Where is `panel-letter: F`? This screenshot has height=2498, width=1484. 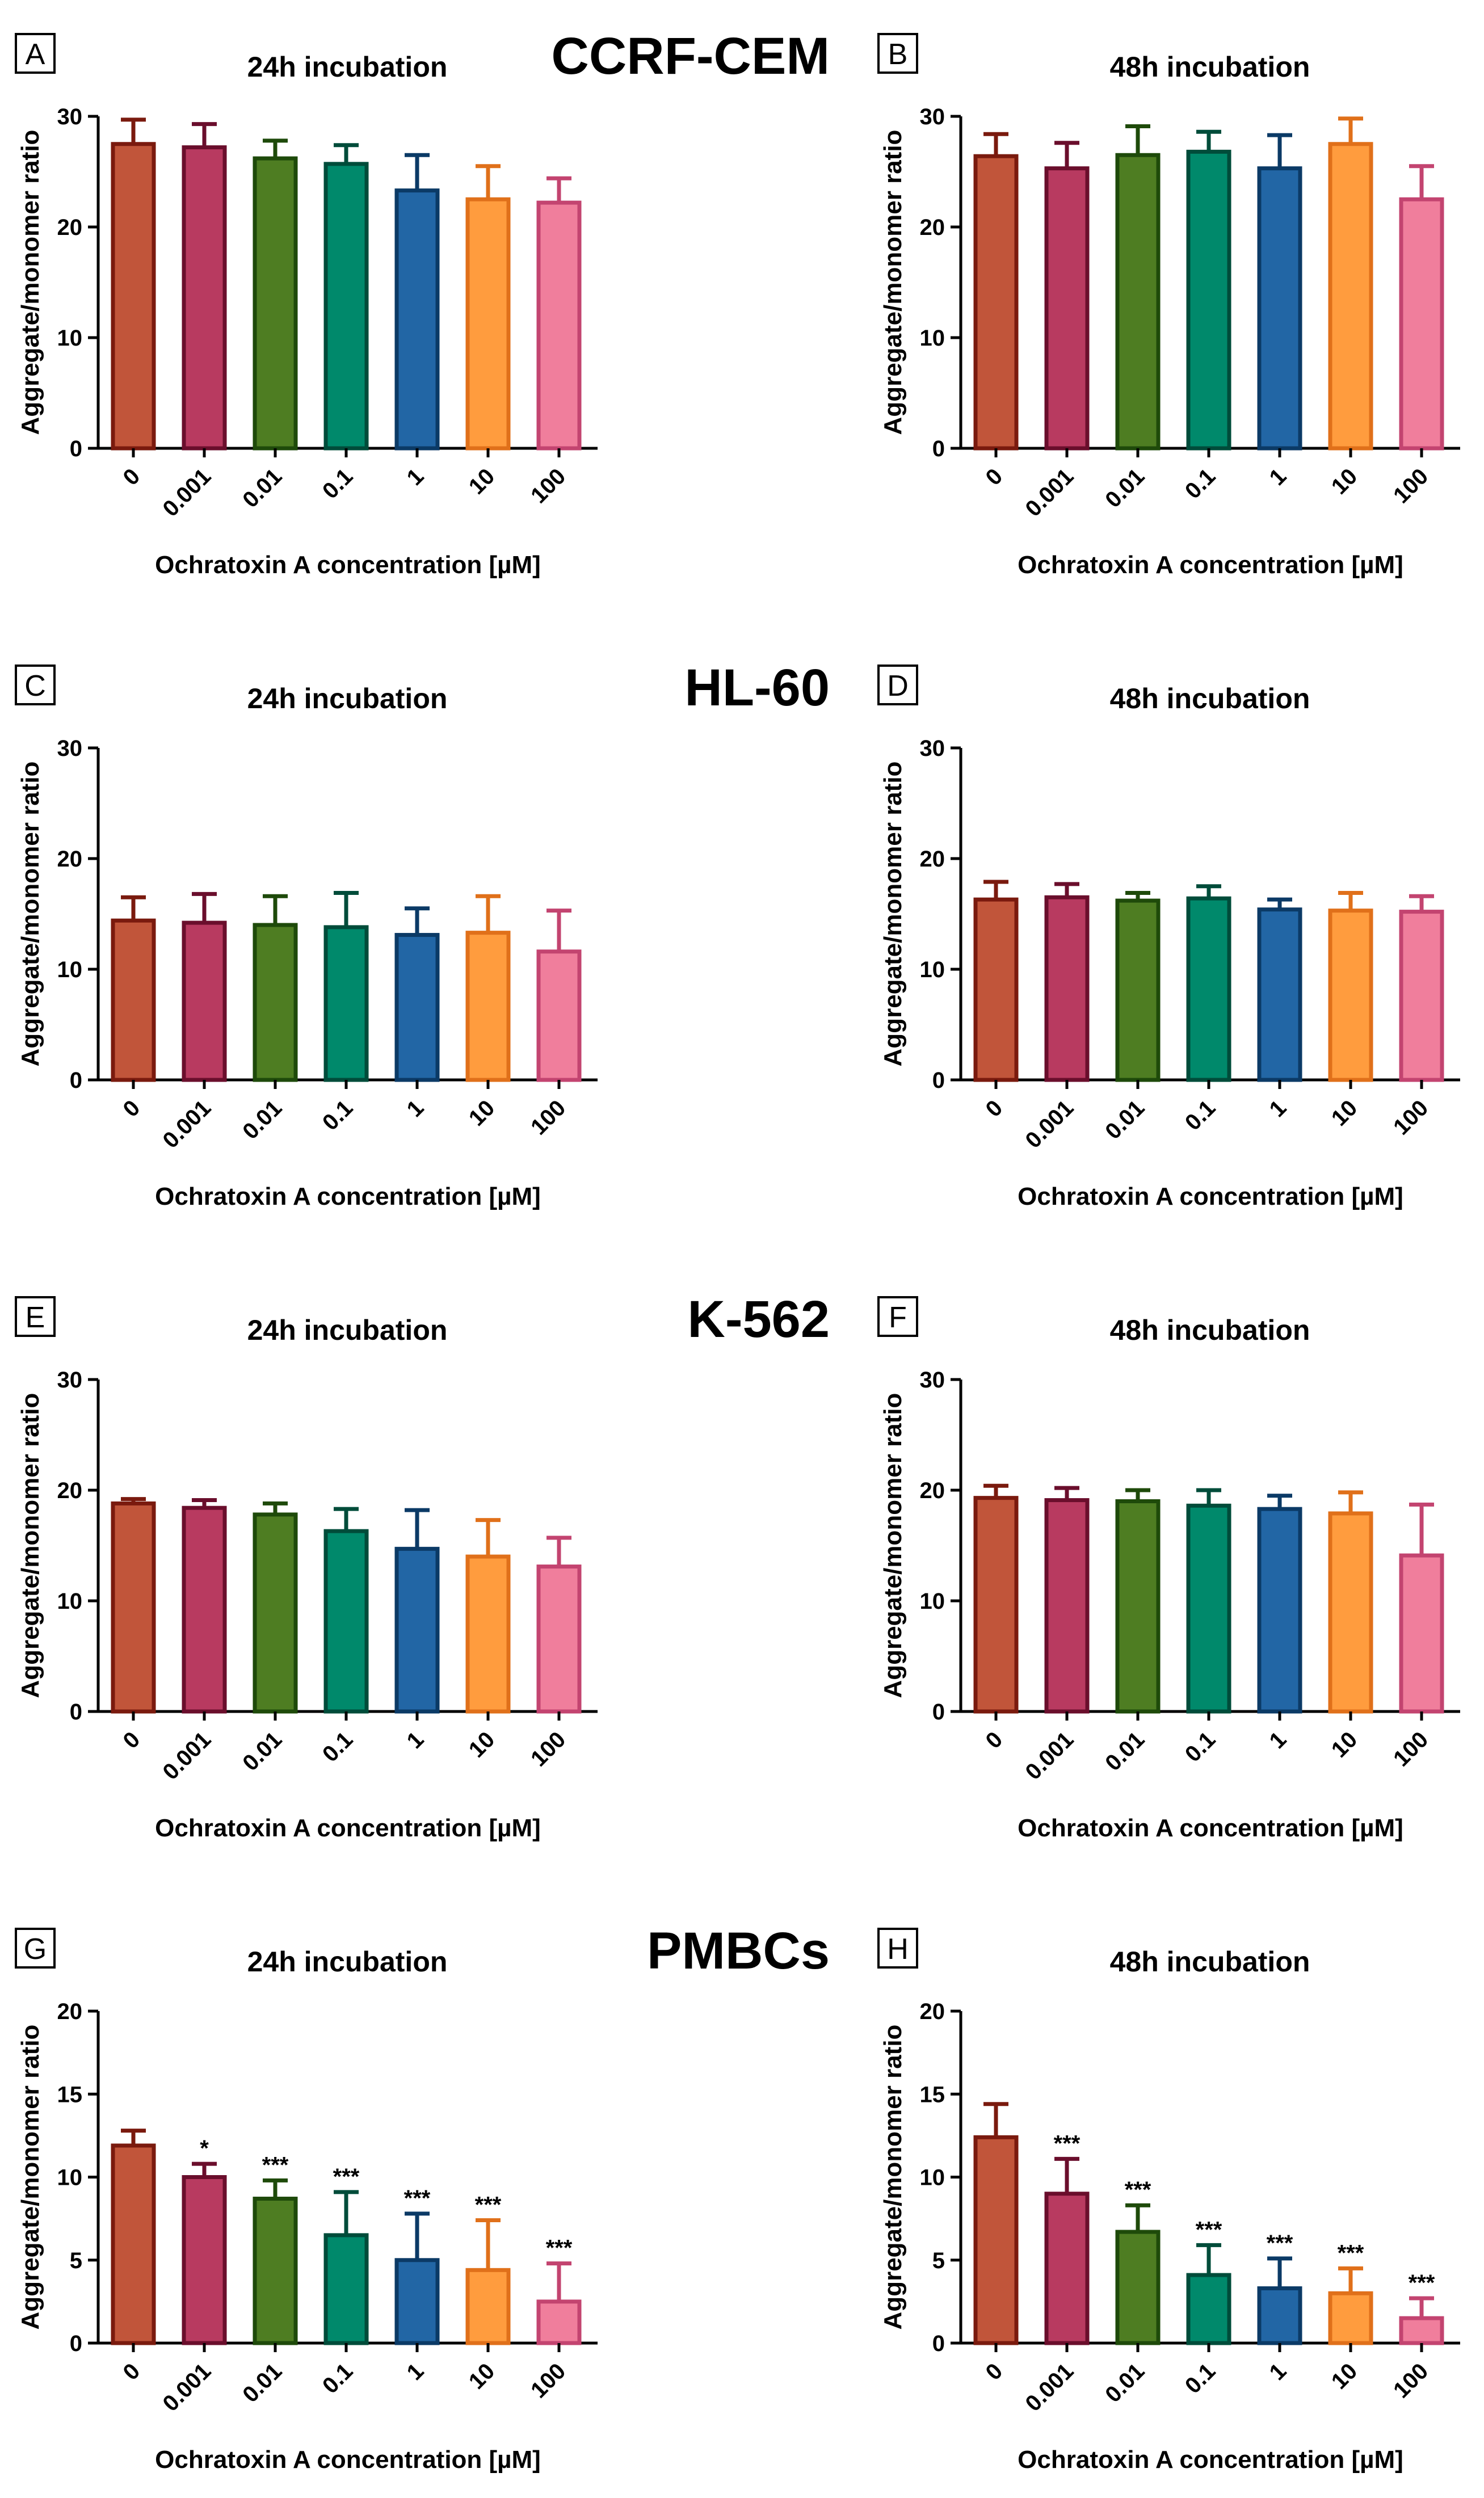 panel-letter: F is located at coordinates (898, 1317).